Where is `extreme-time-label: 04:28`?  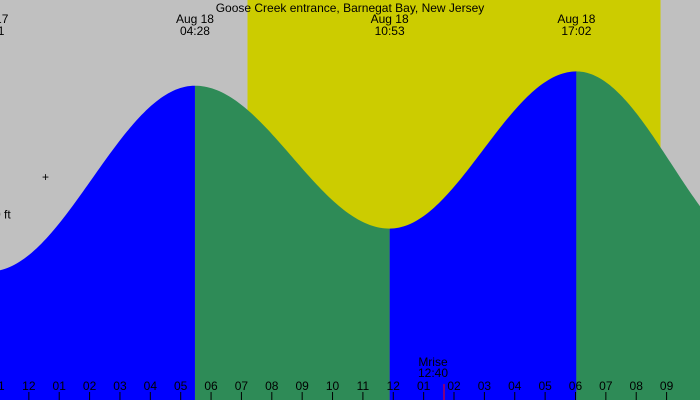 extreme-time-label: 04:28 is located at coordinates (195, 31).